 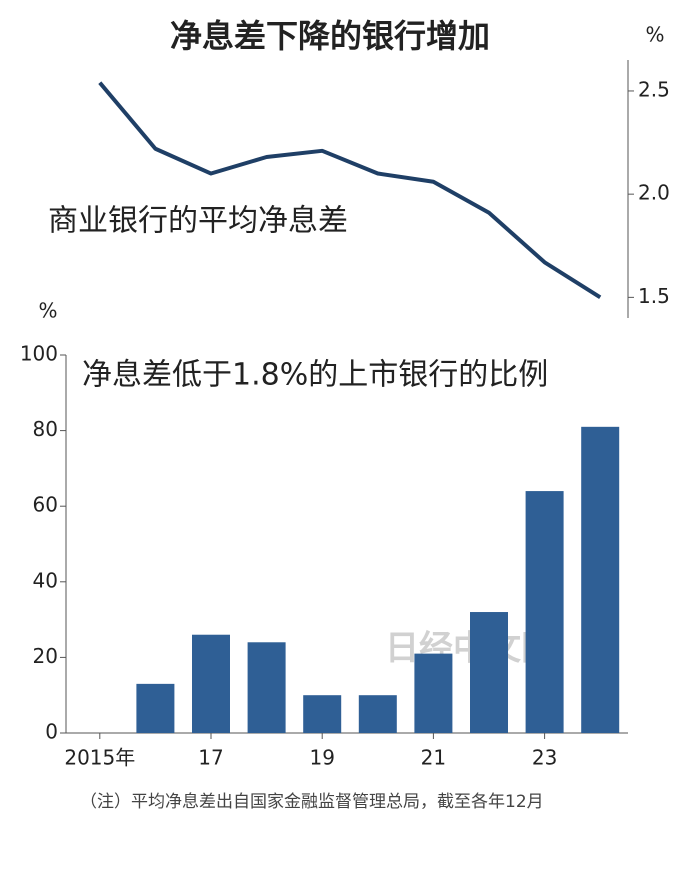 What do you see at coordinates (45, 505) in the screenshot?
I see `y-tick-label: 60` at bounding box center [45, 505].